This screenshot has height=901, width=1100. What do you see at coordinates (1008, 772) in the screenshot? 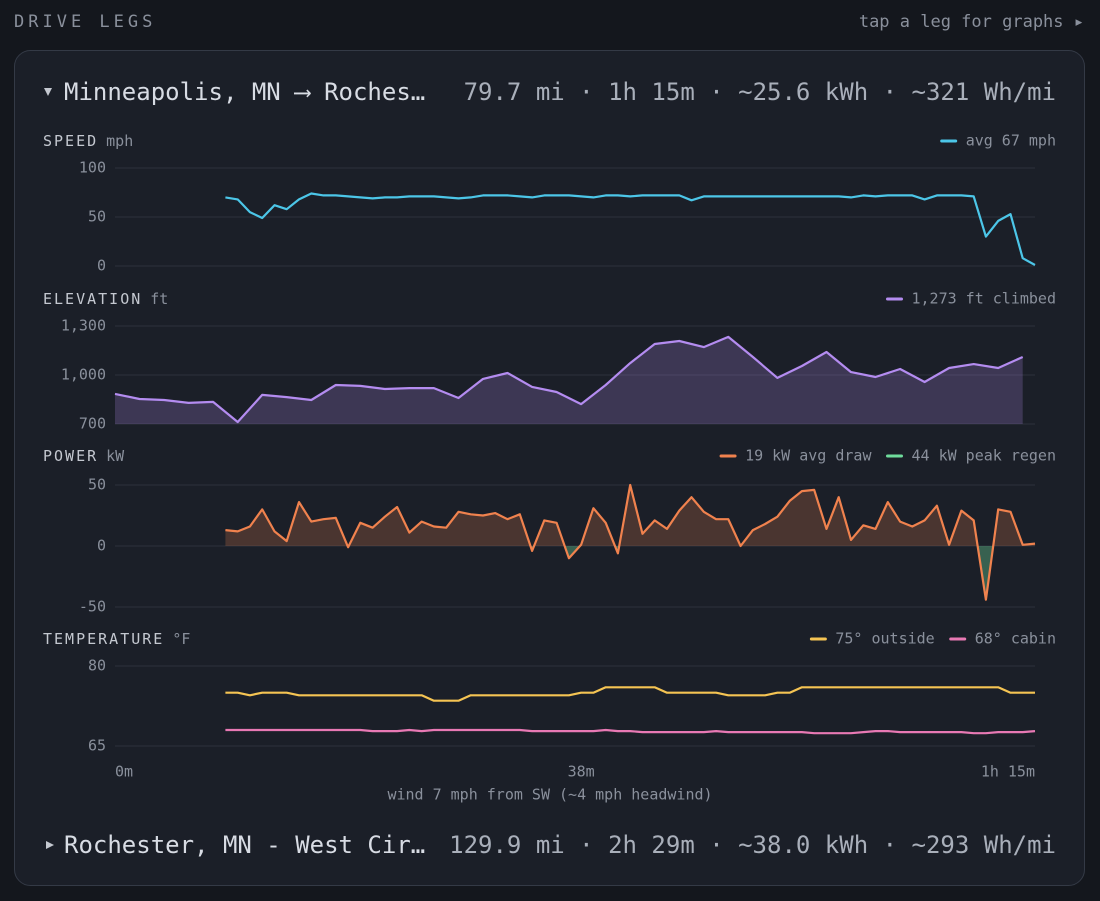
I see `x-tick-label: 1h 15m` at bounding box center [1008, 772].